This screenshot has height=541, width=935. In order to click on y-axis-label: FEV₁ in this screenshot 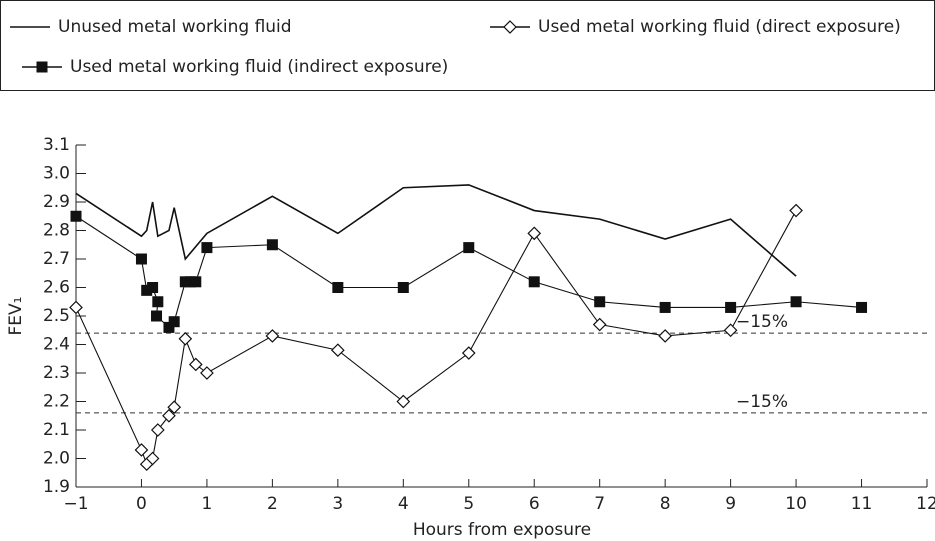, I will do `click(16, 316)`.